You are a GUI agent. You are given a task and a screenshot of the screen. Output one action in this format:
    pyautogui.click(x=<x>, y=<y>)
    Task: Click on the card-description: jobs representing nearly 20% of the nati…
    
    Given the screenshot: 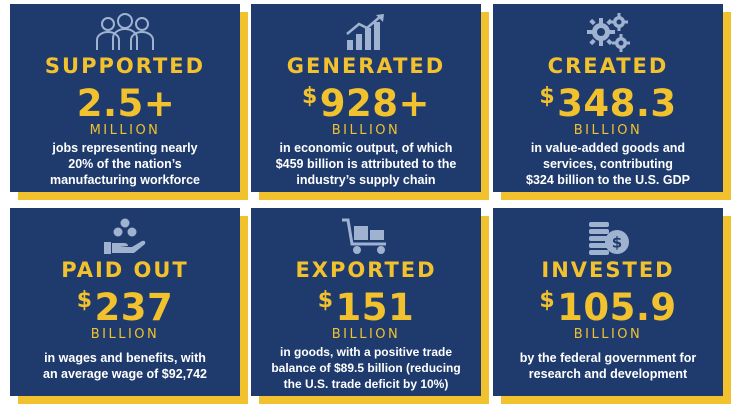 What is the action you would take?
    pyautogui.click(x=125, y=164)
    